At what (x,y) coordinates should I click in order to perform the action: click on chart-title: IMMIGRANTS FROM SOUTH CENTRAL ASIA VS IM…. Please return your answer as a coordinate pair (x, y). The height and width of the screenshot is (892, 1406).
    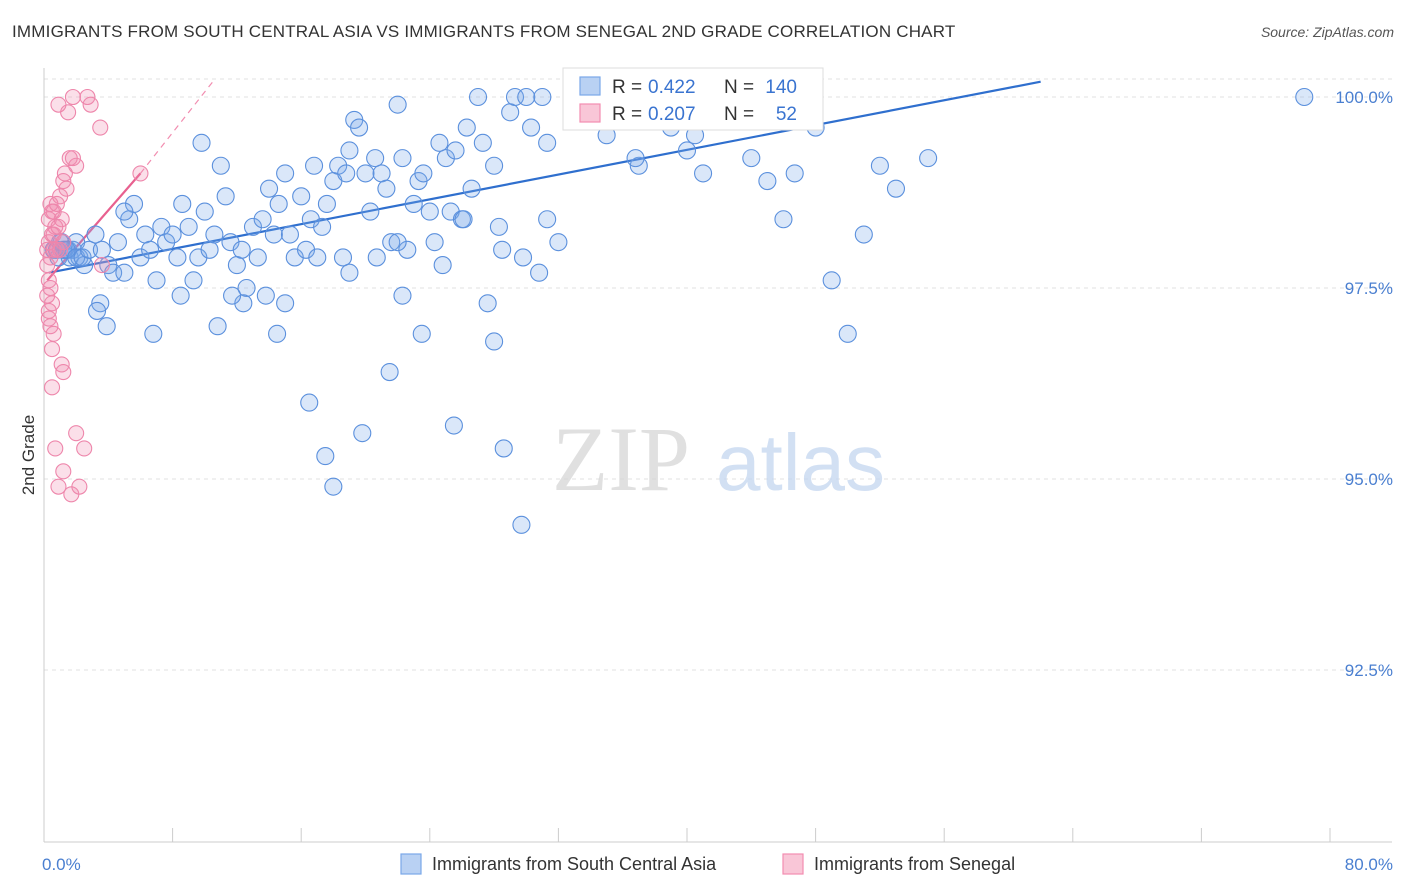
    Looking at the image, I should click on (484, 31).